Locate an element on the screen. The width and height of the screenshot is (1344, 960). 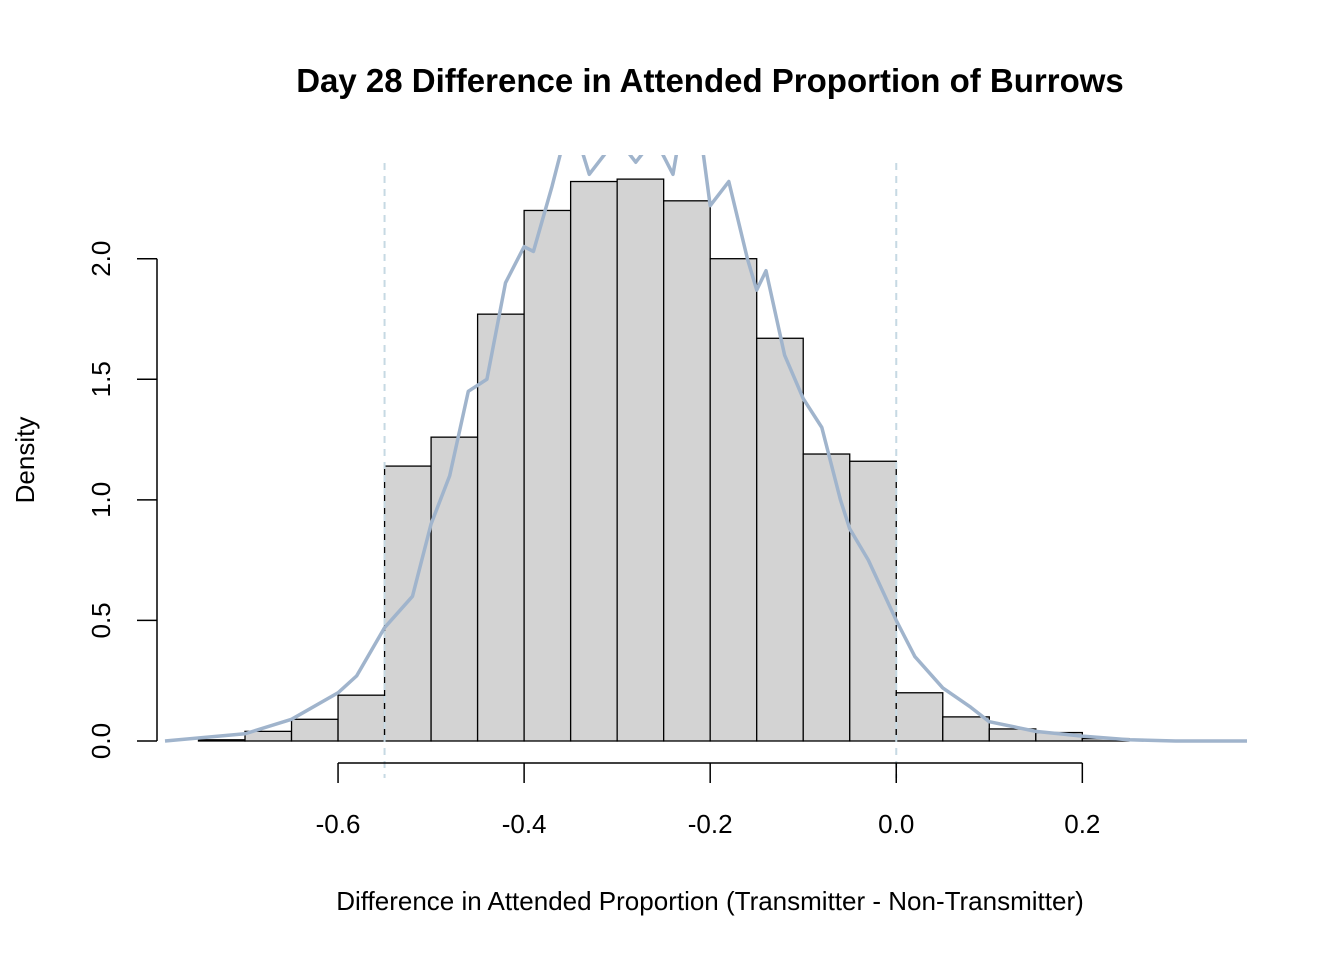
y-tick-label: 0.0 is located at coordinates (101, 741).